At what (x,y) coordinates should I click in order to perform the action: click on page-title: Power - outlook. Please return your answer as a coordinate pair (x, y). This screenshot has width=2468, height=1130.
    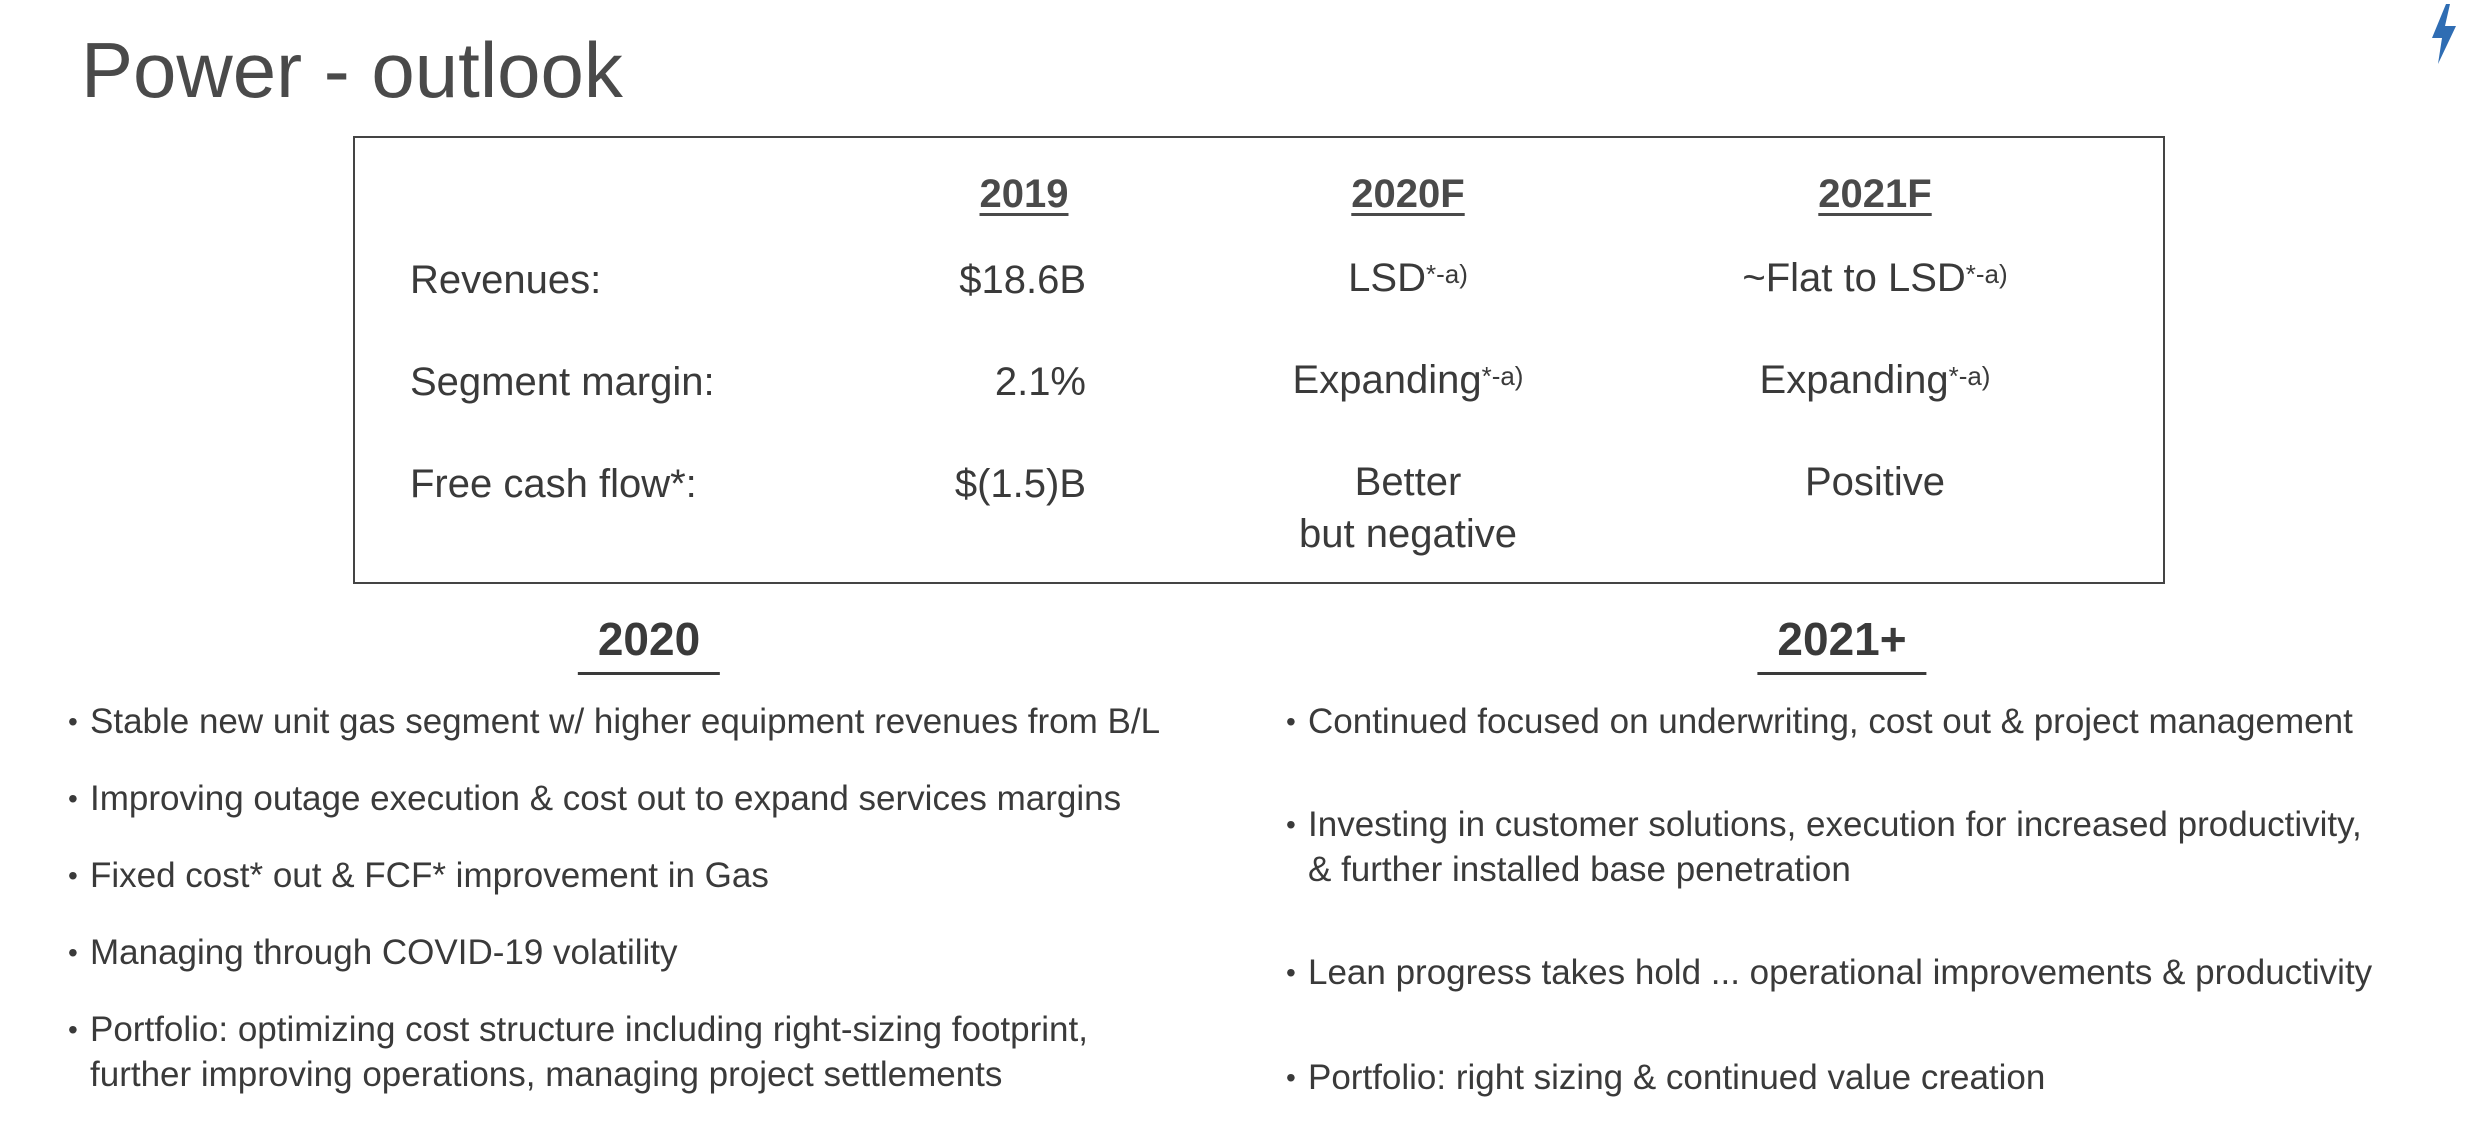
    Looking at the image, I should click on (352, 70).